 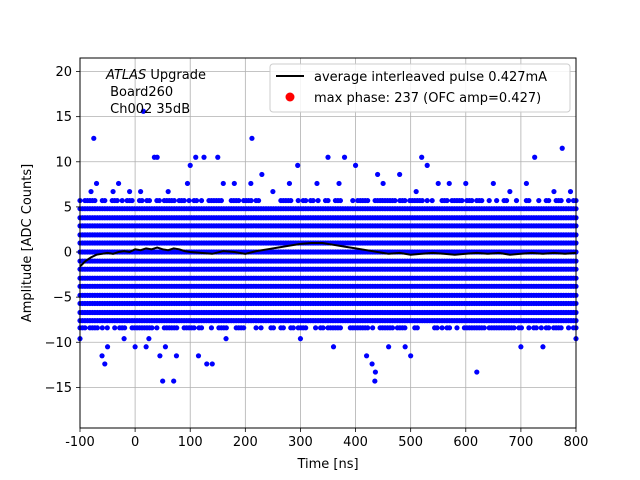 What do you see at coordinates (410, 442) in the screenshot?
I see `x-tick-label: 500` at bounding box center [410, 442].